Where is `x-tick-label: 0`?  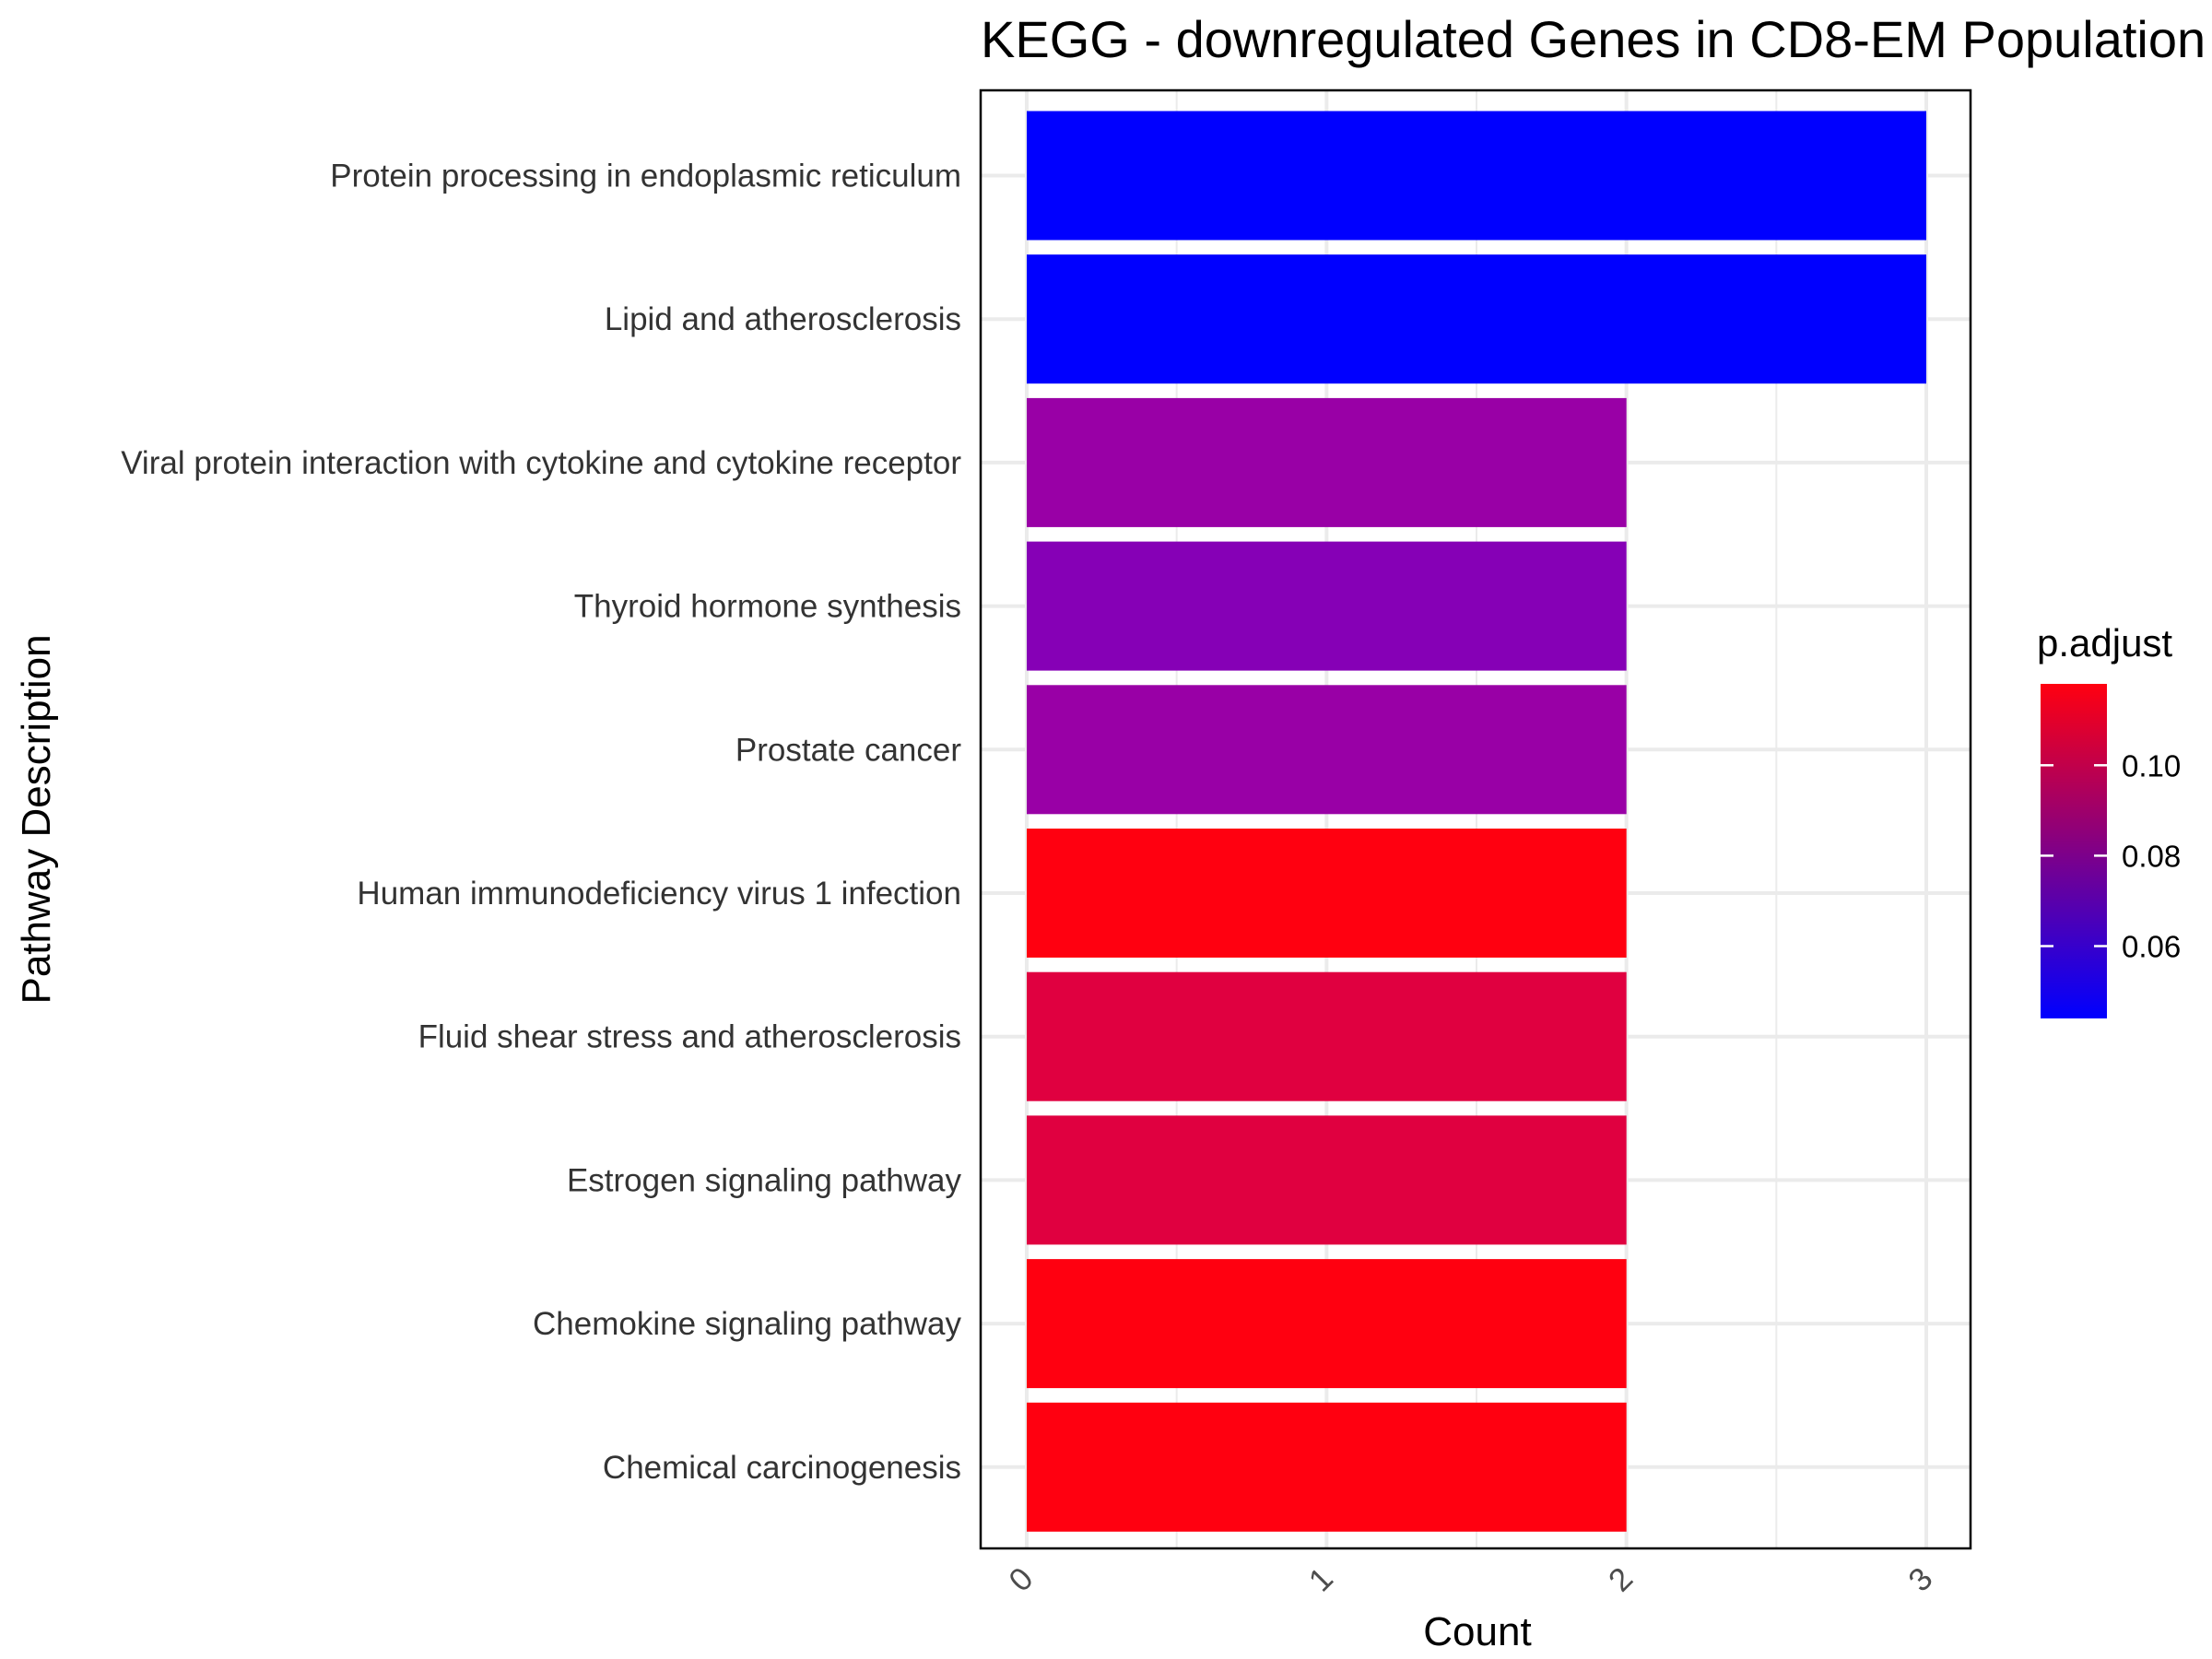 x-tick-label: 0 is located at coordinates (1021, 1579).